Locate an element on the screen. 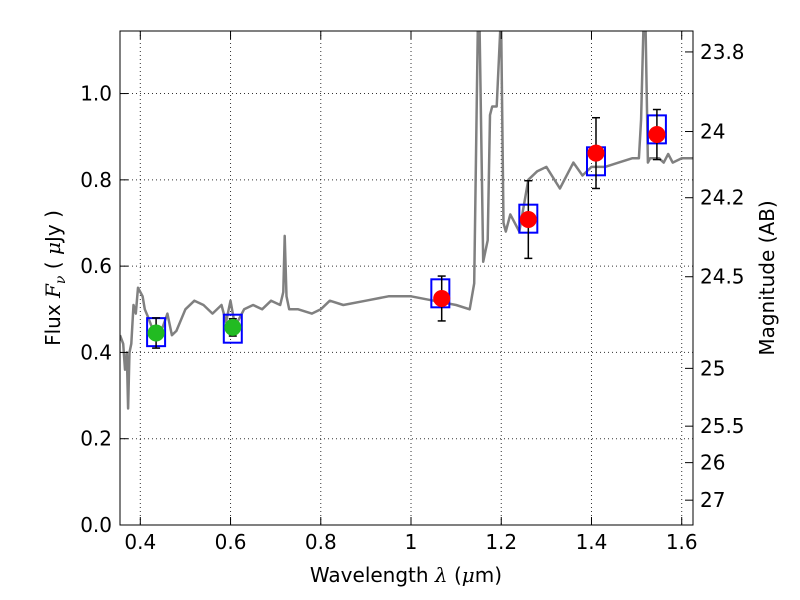 Image resolution: width=800 pixels, height=600 pixels. x-tick-label: 0.4 is located at coordinates (140, 542).